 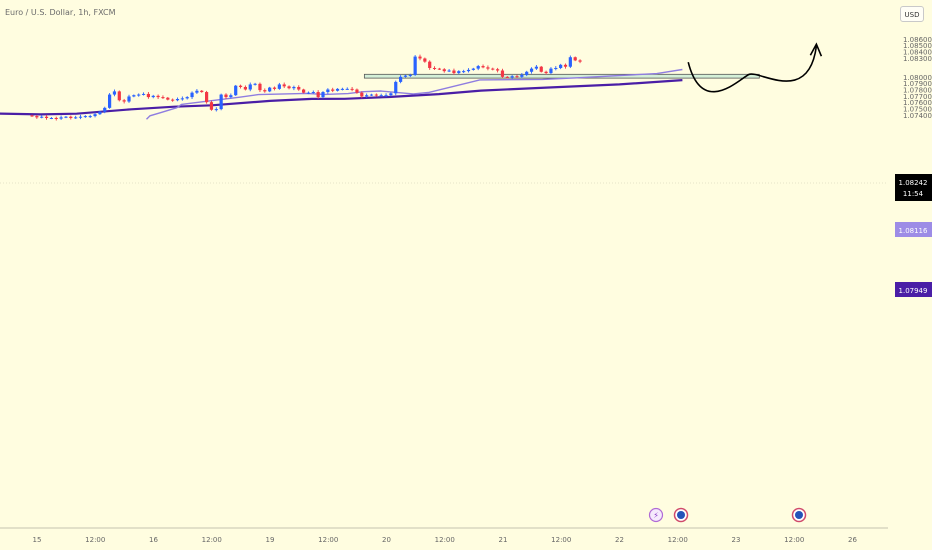 What do you see at coordinates (414, 94) in the screenshot?
I see `short-moving-average-line` at bounding box center [414, 94].